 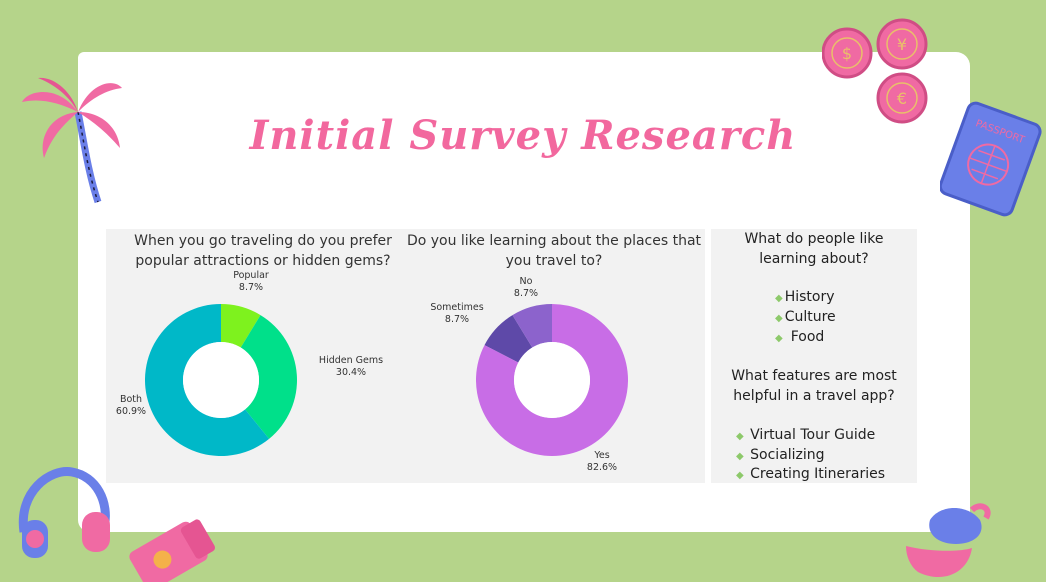 What do you see at coordinates (351, 366) in the screenshot?
I see `chart1-label-hidden-gems: Hidden Gems 30.4%` at bounding box center [351, 366].